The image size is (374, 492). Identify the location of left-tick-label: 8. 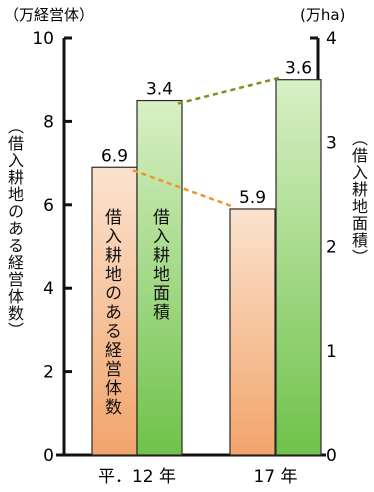
(48, 122).